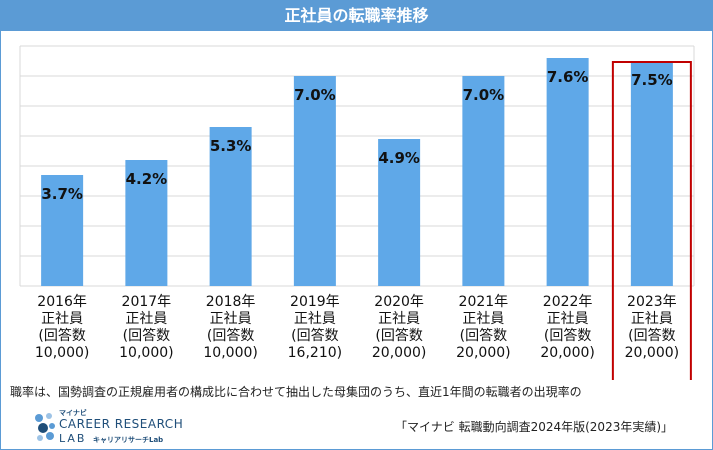  Describe the element at coordinates (62, 302) in the screenshot. I see `category-label-0-0: 2016年` at that location.